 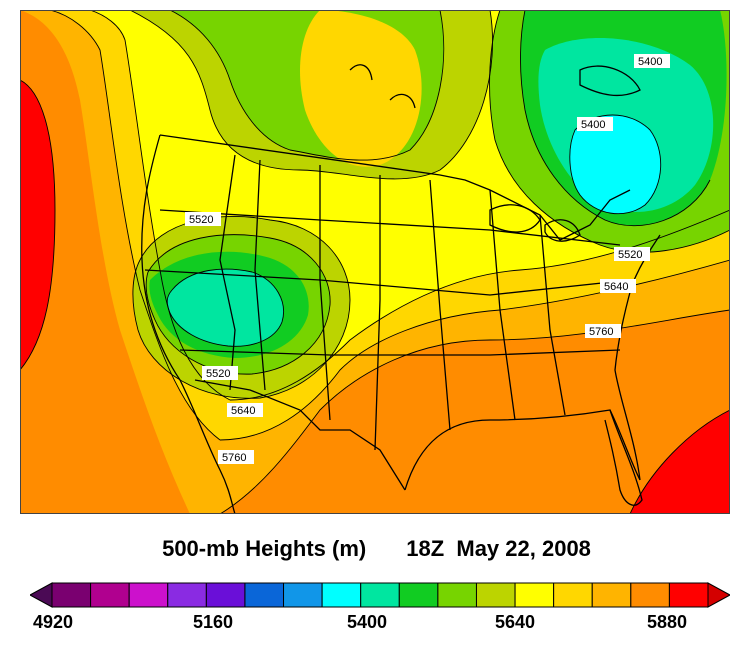 I want to click on contour-label-text-8: 5760, so click(x=234, y=458).